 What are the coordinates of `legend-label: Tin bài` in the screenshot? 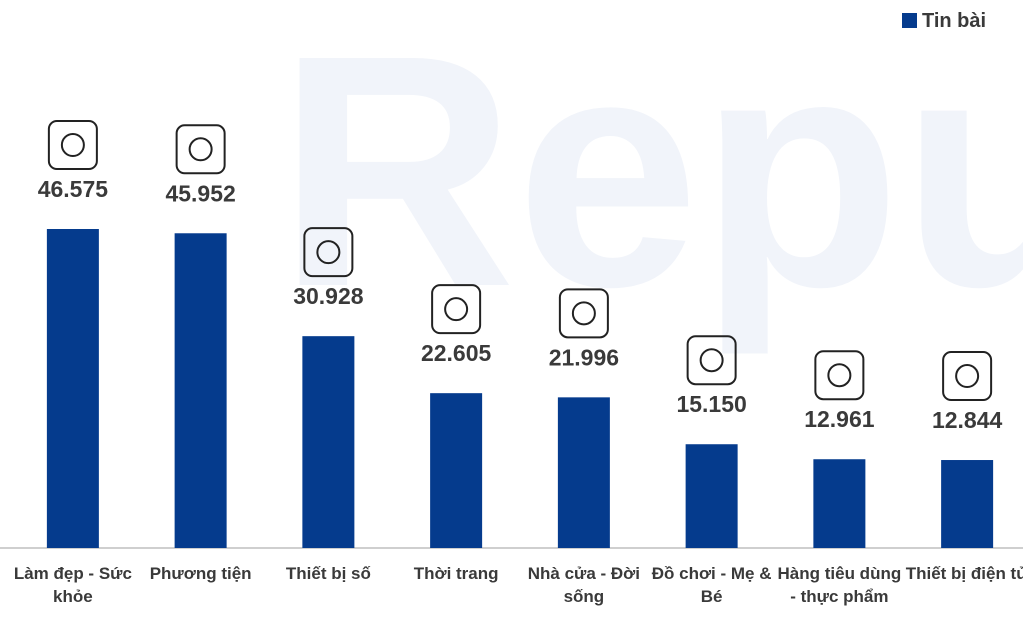 It's located at (954, 21).